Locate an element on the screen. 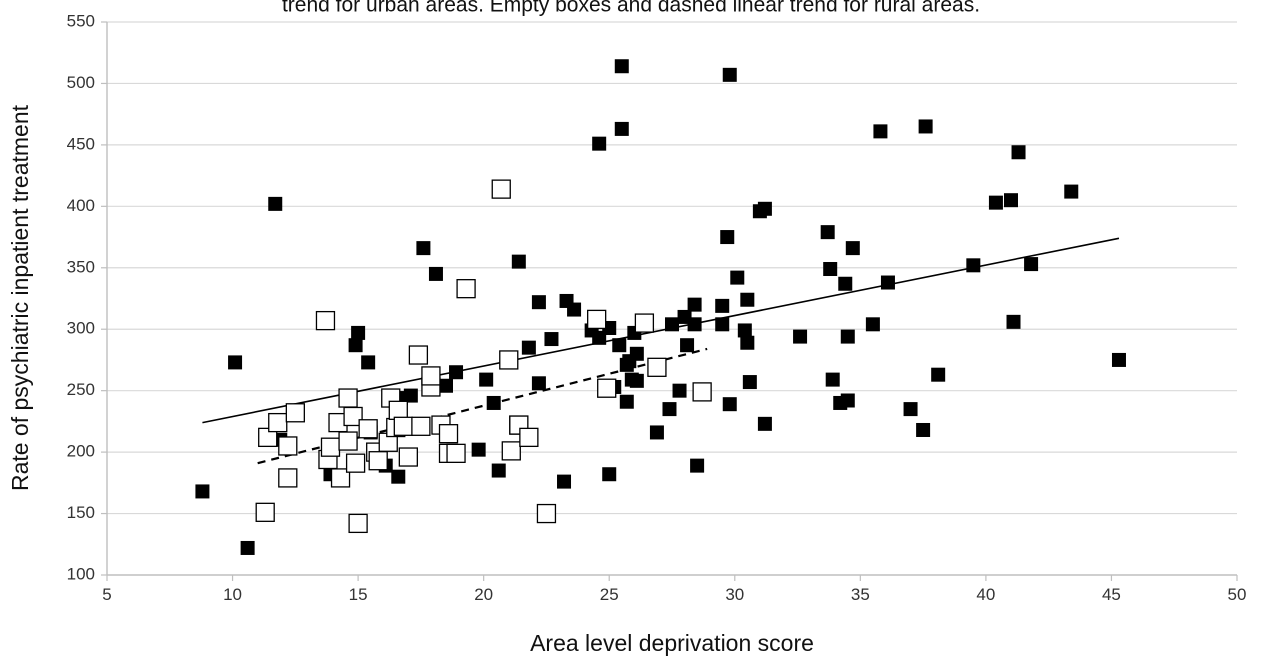 The image size is (1262, 659). x-tick-label: 35 is located at coordinates (860, 594).